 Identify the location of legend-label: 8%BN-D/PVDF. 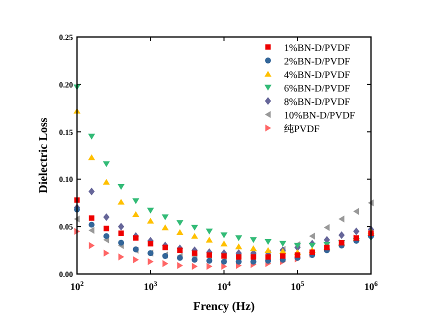
(317, 102).